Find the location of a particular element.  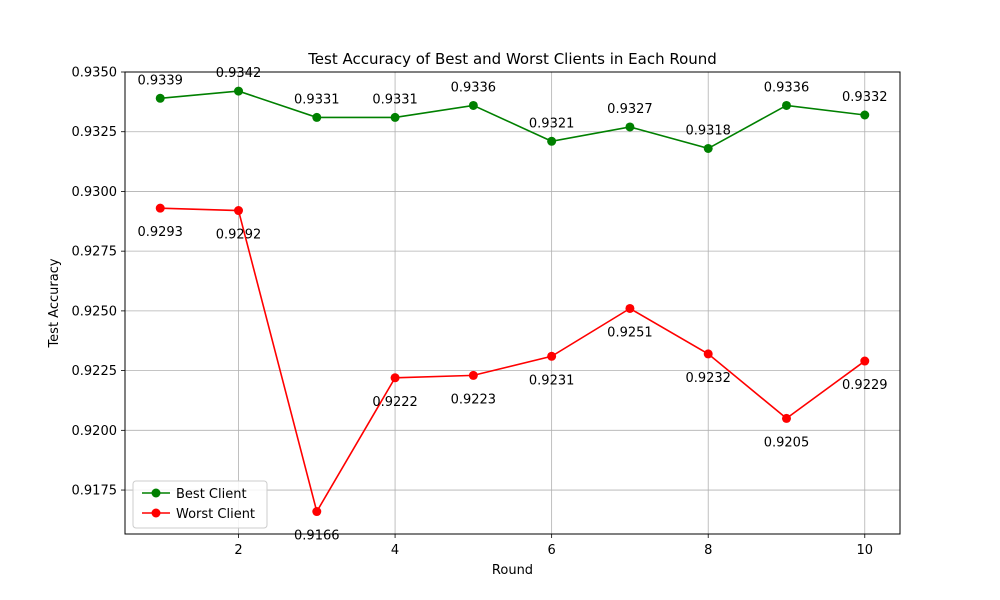

x-tick-label: 6 is located at coordinates (552, 550).